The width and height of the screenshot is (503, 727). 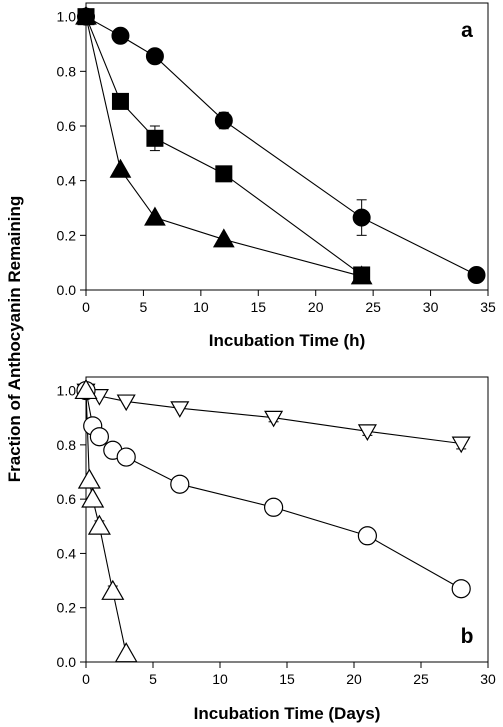 What do you see at coordinates (14, 339) in the screenshot?
I see `shared-y-axis-title: Fraction of Anthocyanin Remaining` at bounding box center [14, 339].